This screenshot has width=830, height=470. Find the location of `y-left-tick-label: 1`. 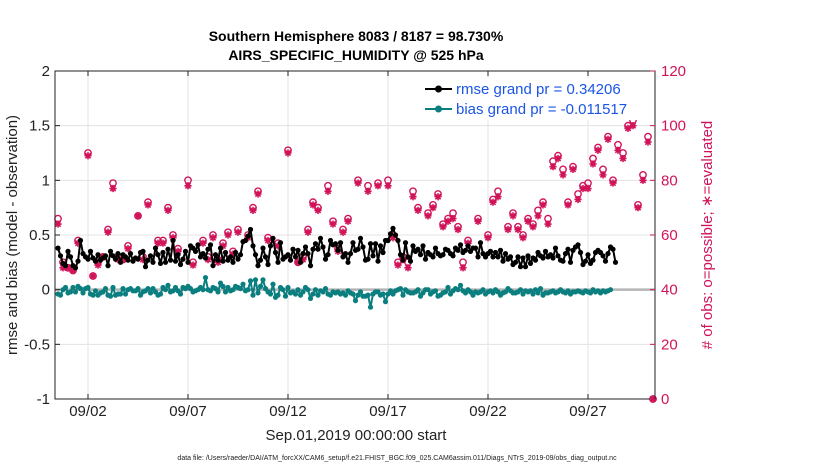

y-left-tick-label: 1 is located at coordinates (46, 180).